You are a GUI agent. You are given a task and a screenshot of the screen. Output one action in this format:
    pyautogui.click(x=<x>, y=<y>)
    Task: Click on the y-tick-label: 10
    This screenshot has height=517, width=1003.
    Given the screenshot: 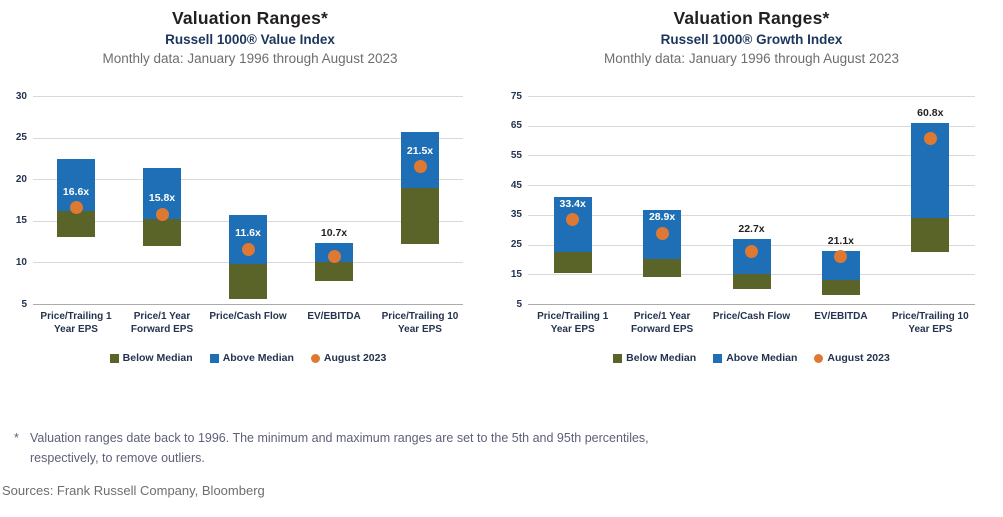 What is the action you would take?
    pyautogui.click(x=21, y=262)
    